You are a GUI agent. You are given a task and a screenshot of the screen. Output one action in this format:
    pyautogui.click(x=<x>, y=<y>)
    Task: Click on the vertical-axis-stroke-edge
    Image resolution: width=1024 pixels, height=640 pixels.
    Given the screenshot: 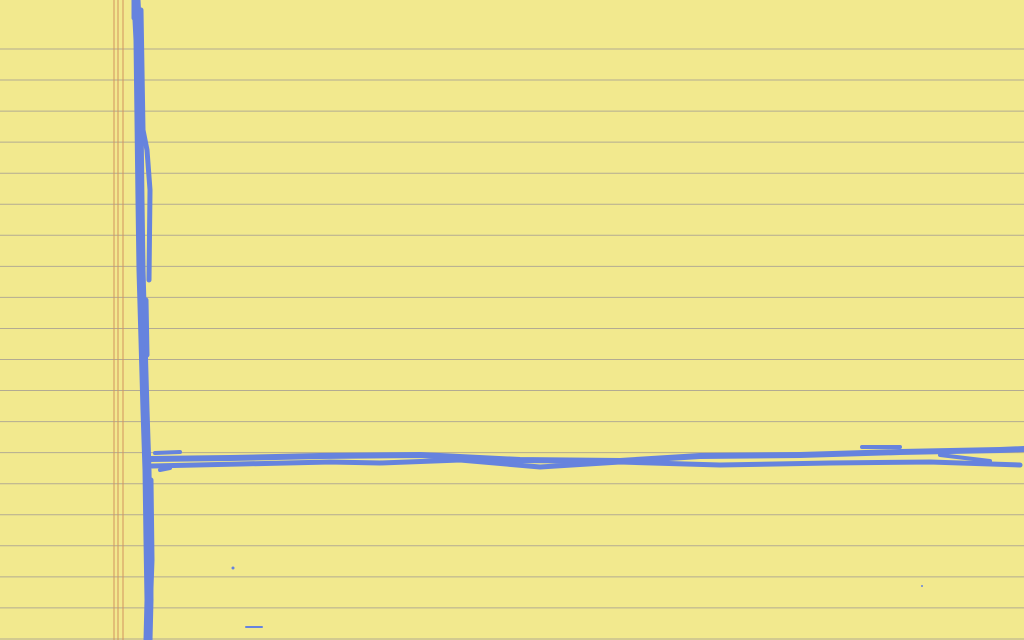 What is the action you would take?
    pyautogui.click(x=143, y=309)
    